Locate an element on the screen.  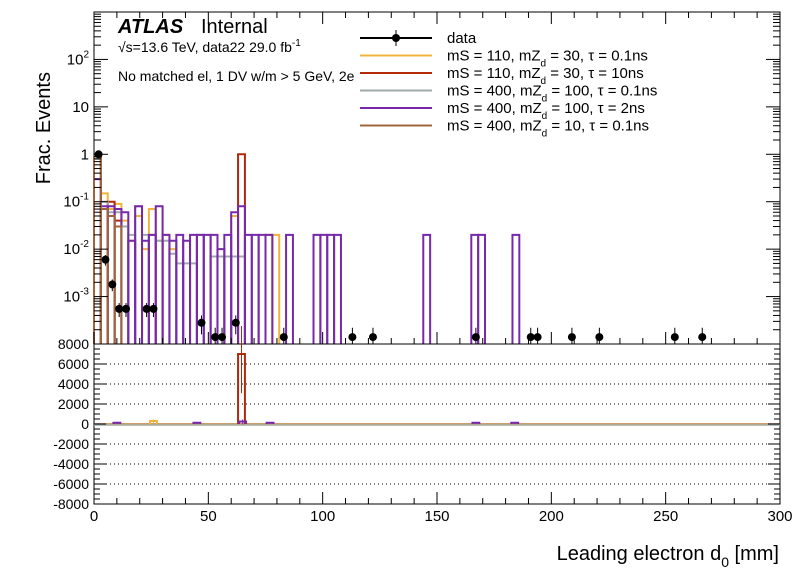
x-tick-label: 150 is located at coordinates (436, 516).